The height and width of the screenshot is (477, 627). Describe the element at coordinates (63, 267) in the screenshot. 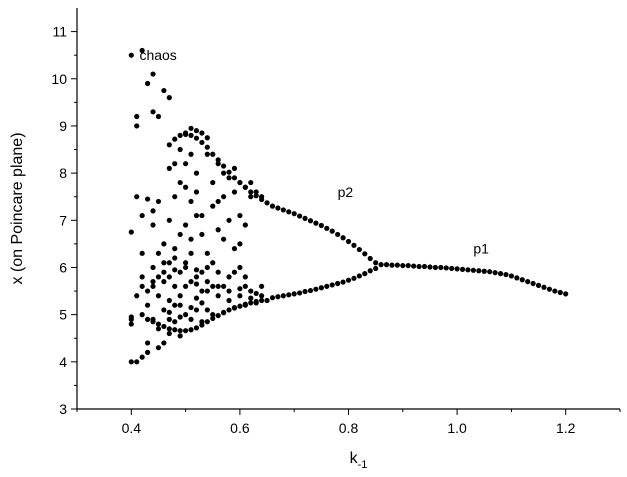

I see `y-tick-label: 6` at that location.